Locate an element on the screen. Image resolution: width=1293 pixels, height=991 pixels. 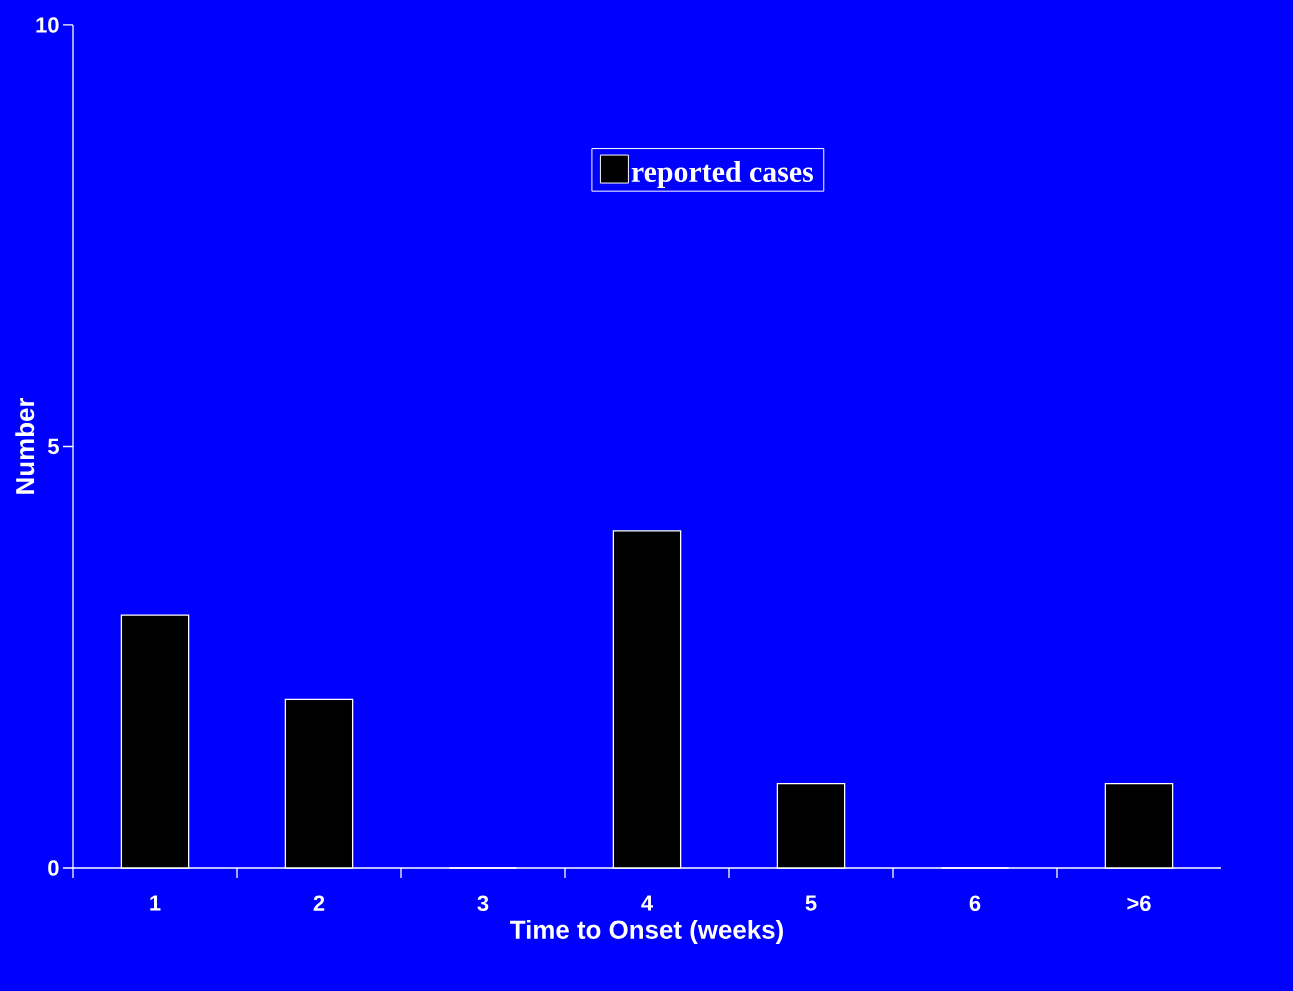
x-axis-title: Time to Onset (weeks) is located at coordinates (646, 932).